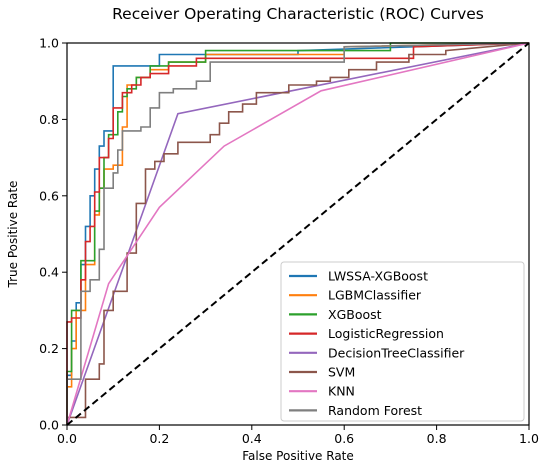 This screenshot has height=467, width=550. What do you see at coordinates (252, 438) in the screenshot?
I see `x-tick-label: 0.4` at bounding box center [252, 438].